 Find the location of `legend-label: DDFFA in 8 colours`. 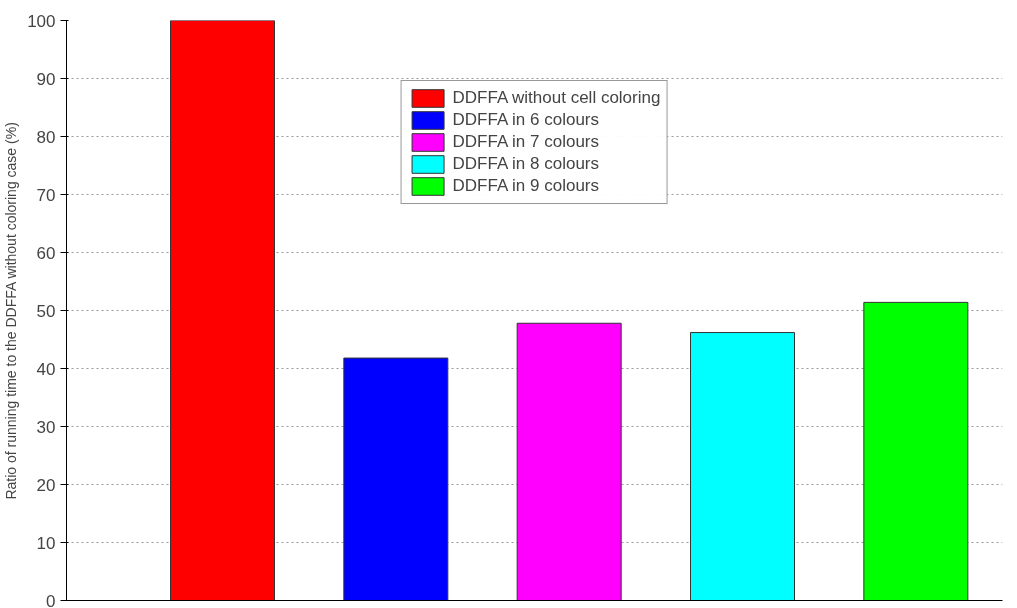

legend-label: DDFFA in 8 colours is located at coordinates (526, 164).